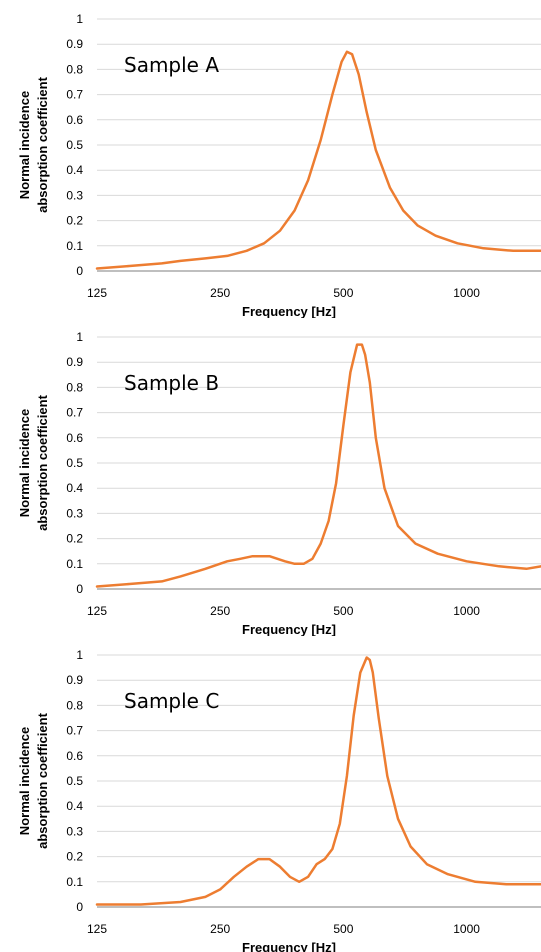  Describe the element at coordinates (171, 383) in the screenshot. I see `panel-title: Sample B` at that location.